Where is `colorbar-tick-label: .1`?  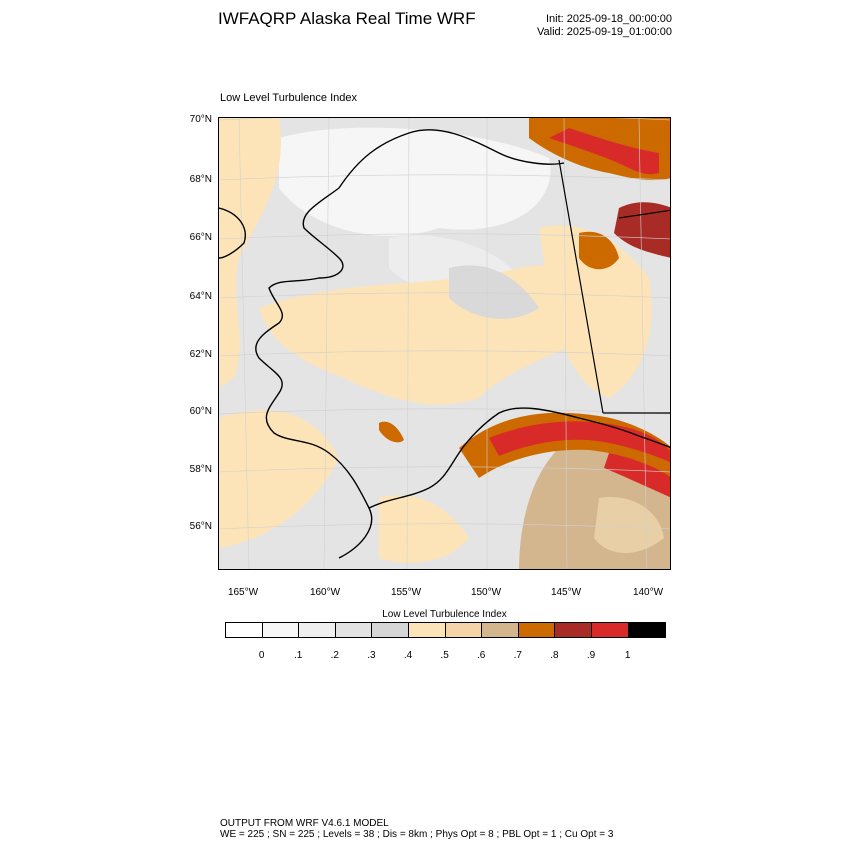 colorbar-tick-label: .1 is located at coordinates (298, 655).